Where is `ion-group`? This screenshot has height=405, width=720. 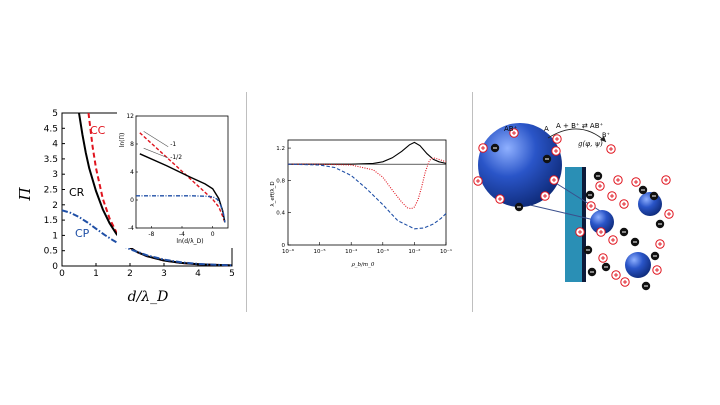 ion-group is located at coordinates (573, 209).